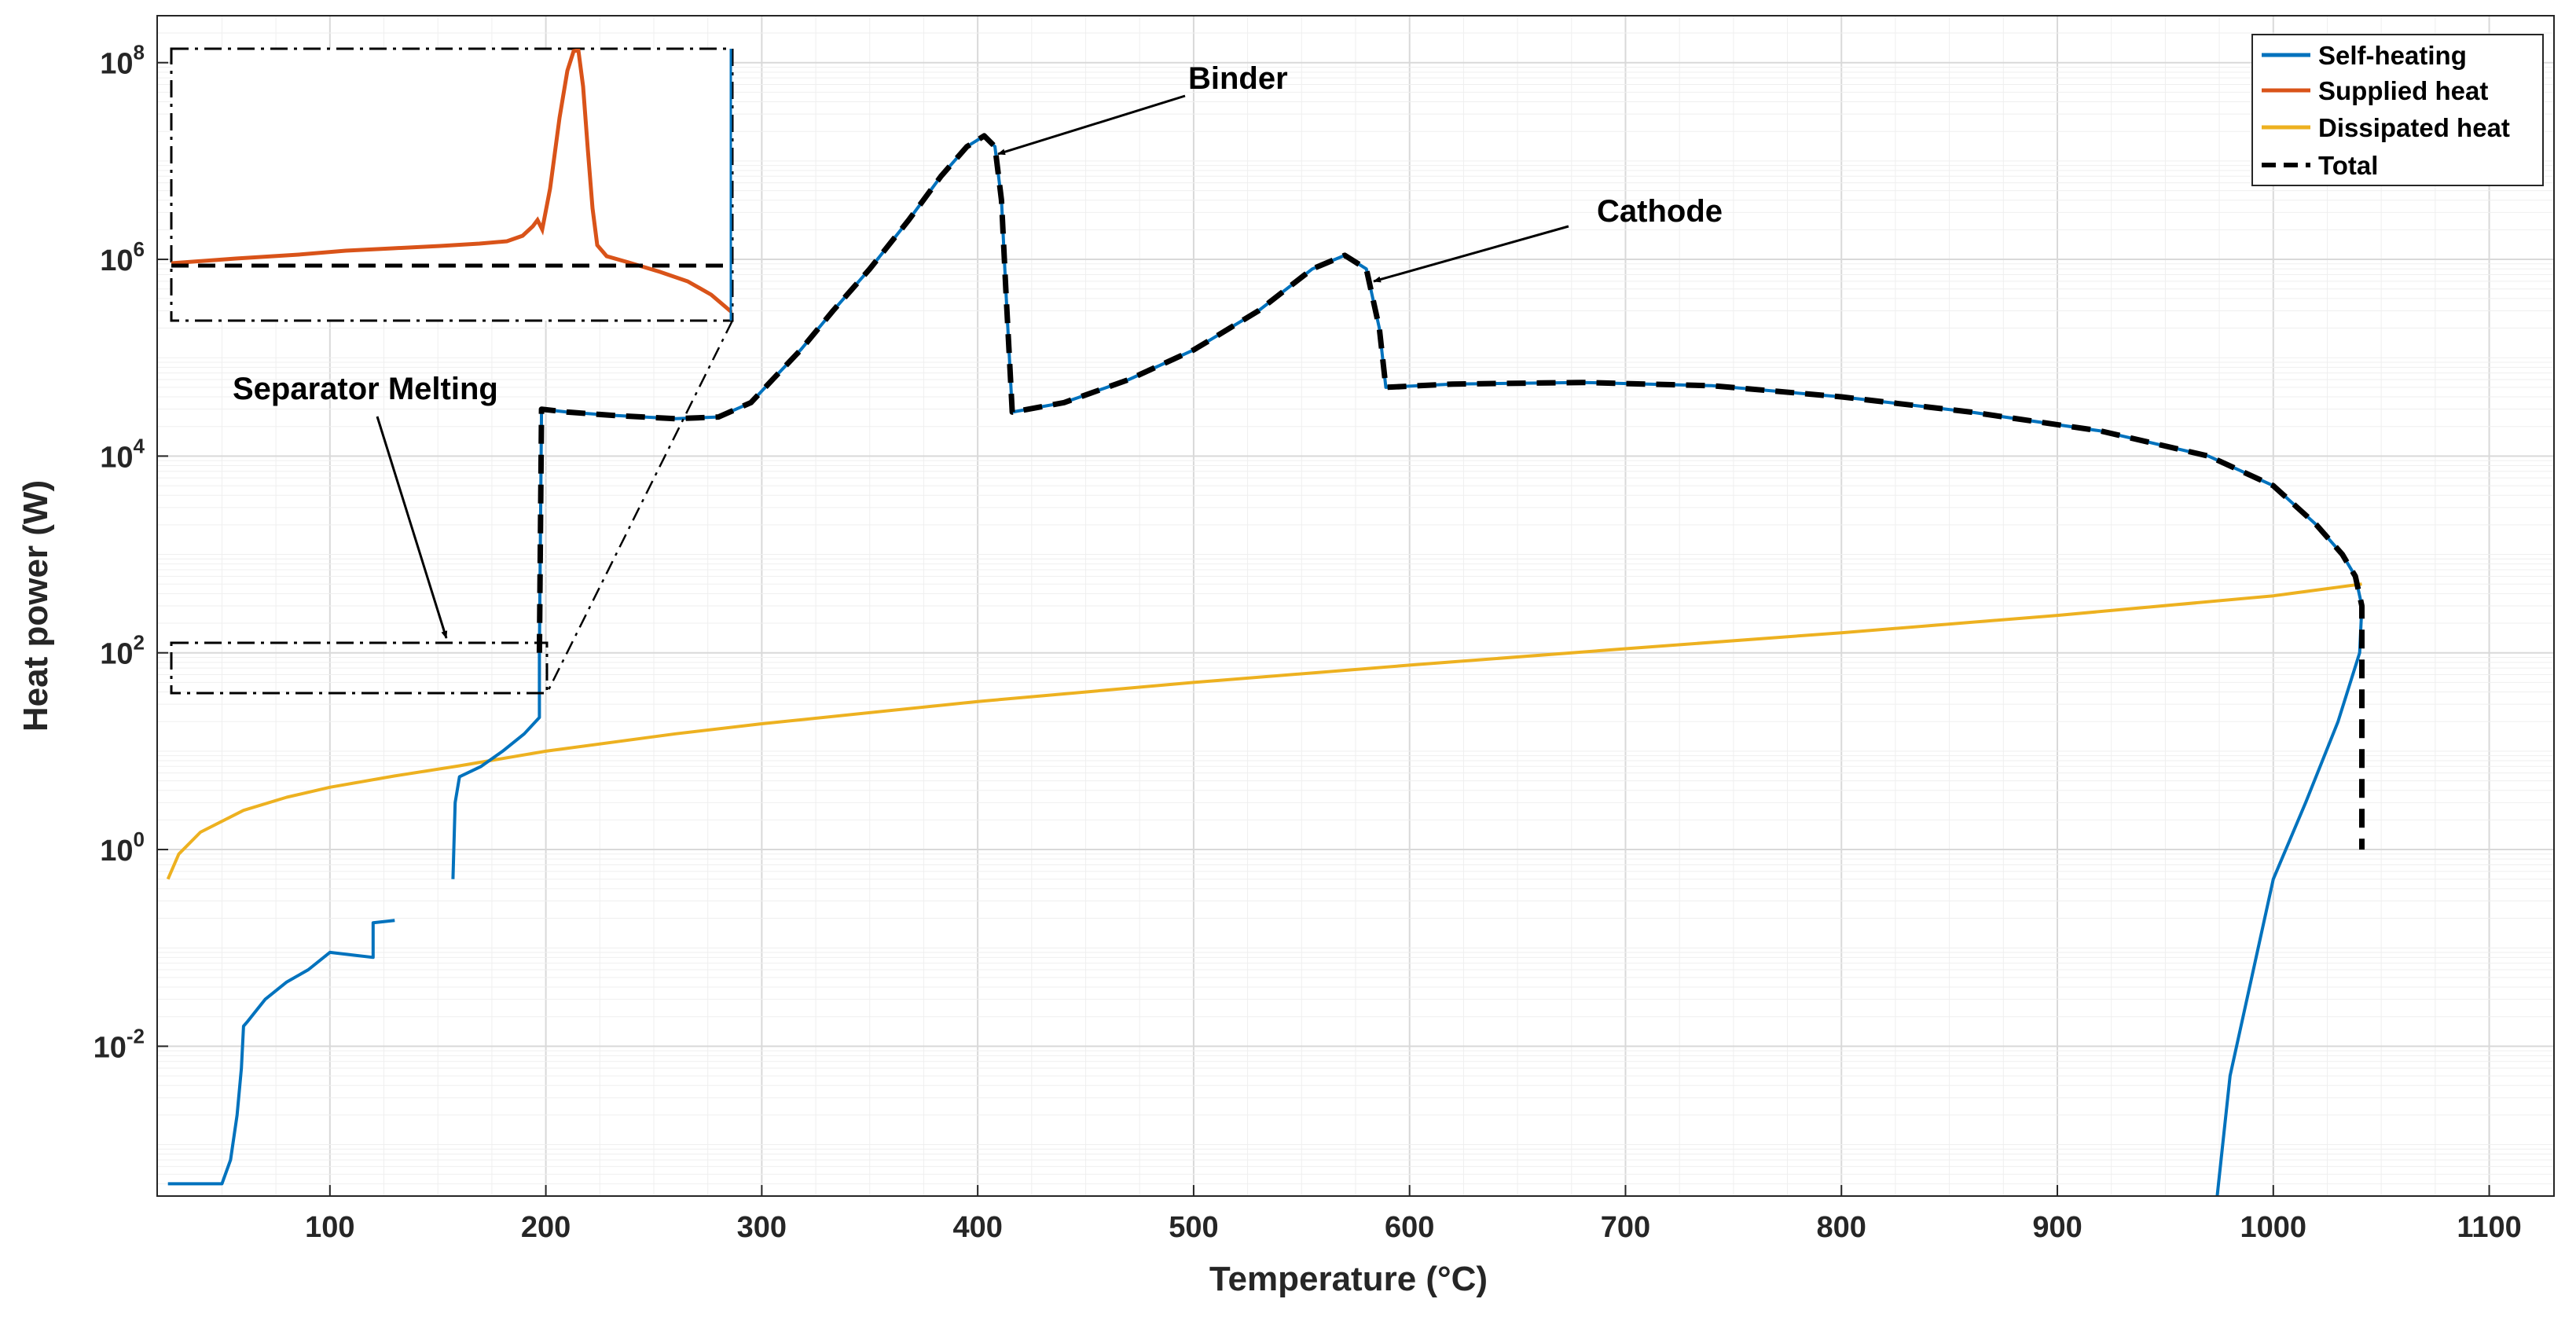  What do you see at coordinates (1660, 212) in the screenshot?
I see `cathode-annotation: Cathode` at bounding box center [1660, 212].